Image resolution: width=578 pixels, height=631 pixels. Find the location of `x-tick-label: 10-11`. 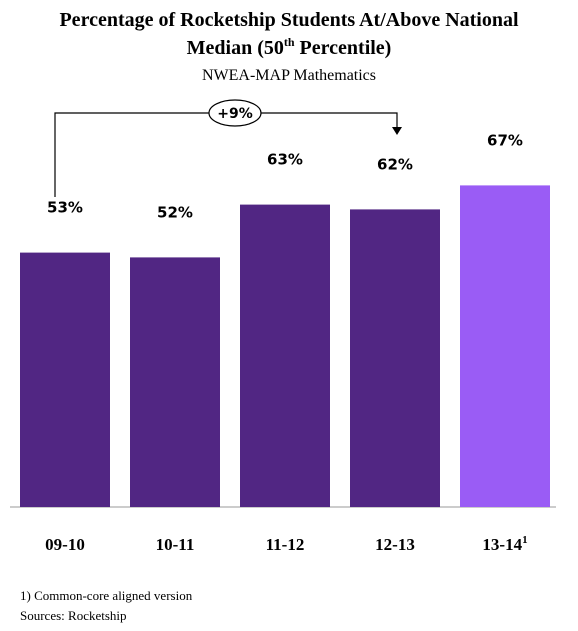

x-tick-label: 10-11 is located at coordinates (175, 544).